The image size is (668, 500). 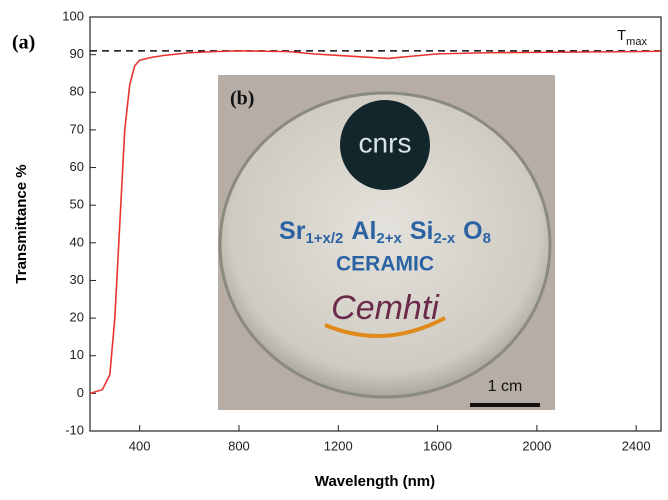 What do you see at coordinates (77, 354) in the screenshot?
I see `y-tick-label: 10` at bounding box center [77, 354].